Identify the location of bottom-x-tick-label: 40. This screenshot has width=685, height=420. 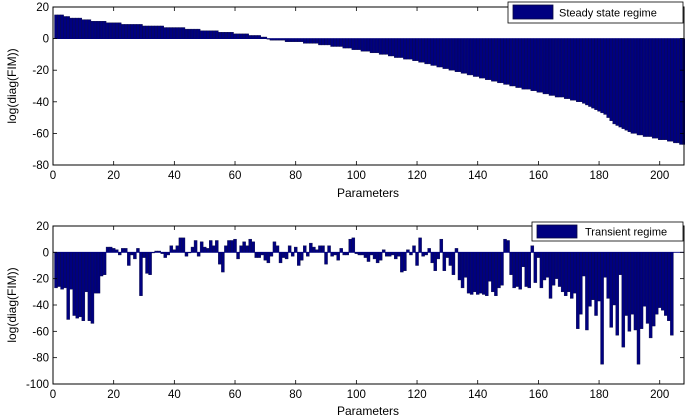
(174, 395).